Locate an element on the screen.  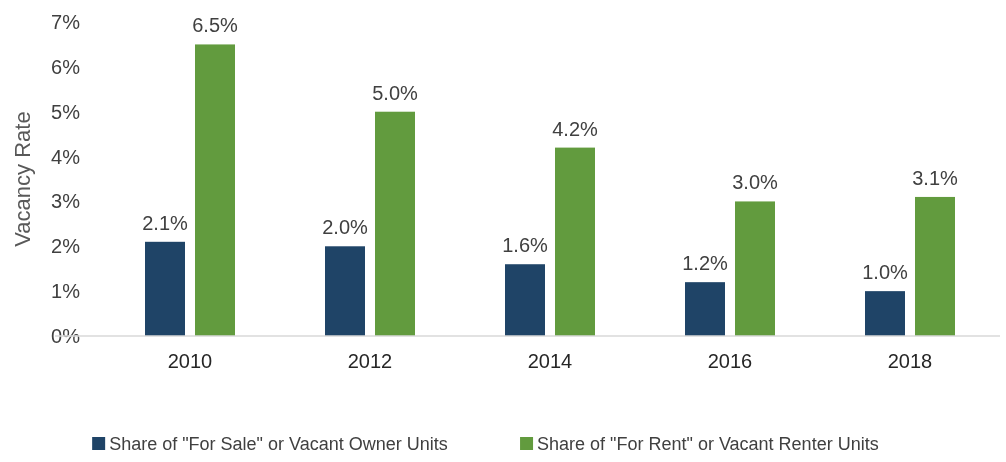
y-tick-label: 4% is located at coordinates (66, 156).